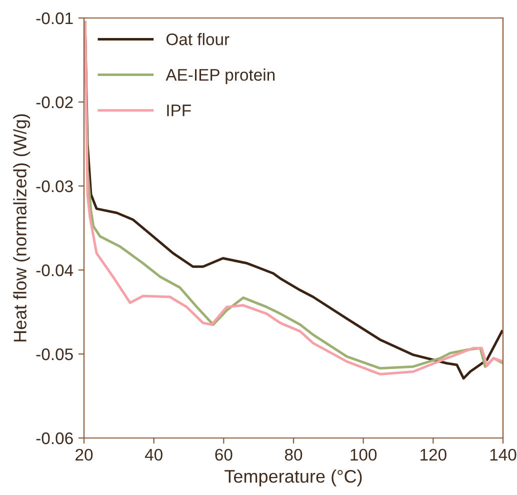 This screenshot has height=495, width=517. Describe the element at coordinates (293, 478) in the screenshot. I see `x-axis-title: Temperature (°C)` at that location.